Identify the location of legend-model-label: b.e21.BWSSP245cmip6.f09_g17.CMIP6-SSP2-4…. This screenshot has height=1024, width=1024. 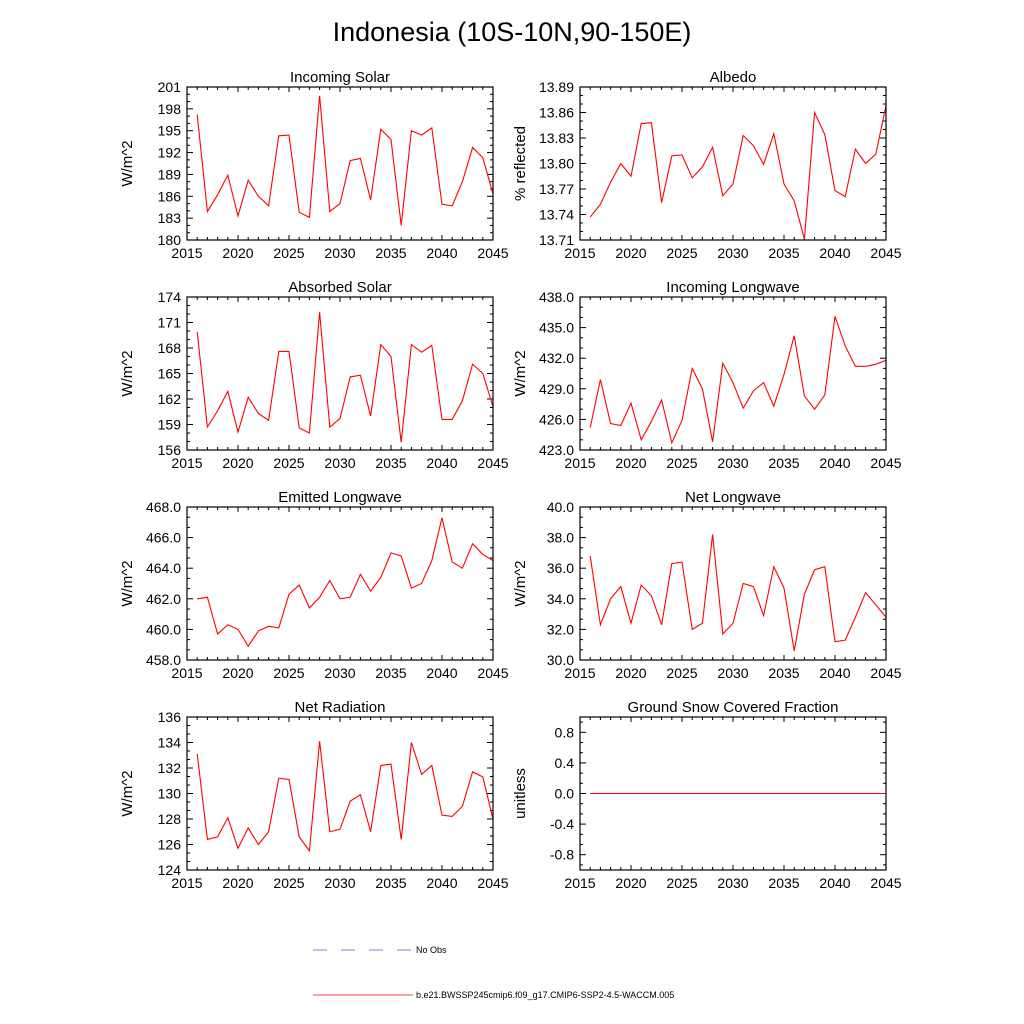
(545, 995).